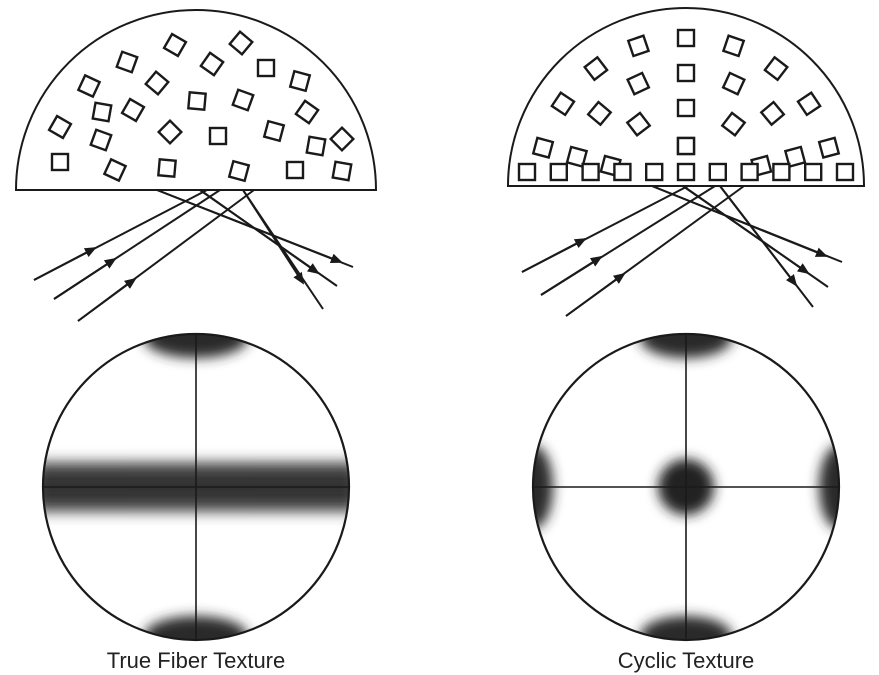 This screenshot has width=879, height=675. I want to click on ring-crystal-specimen, so click(686, 97).